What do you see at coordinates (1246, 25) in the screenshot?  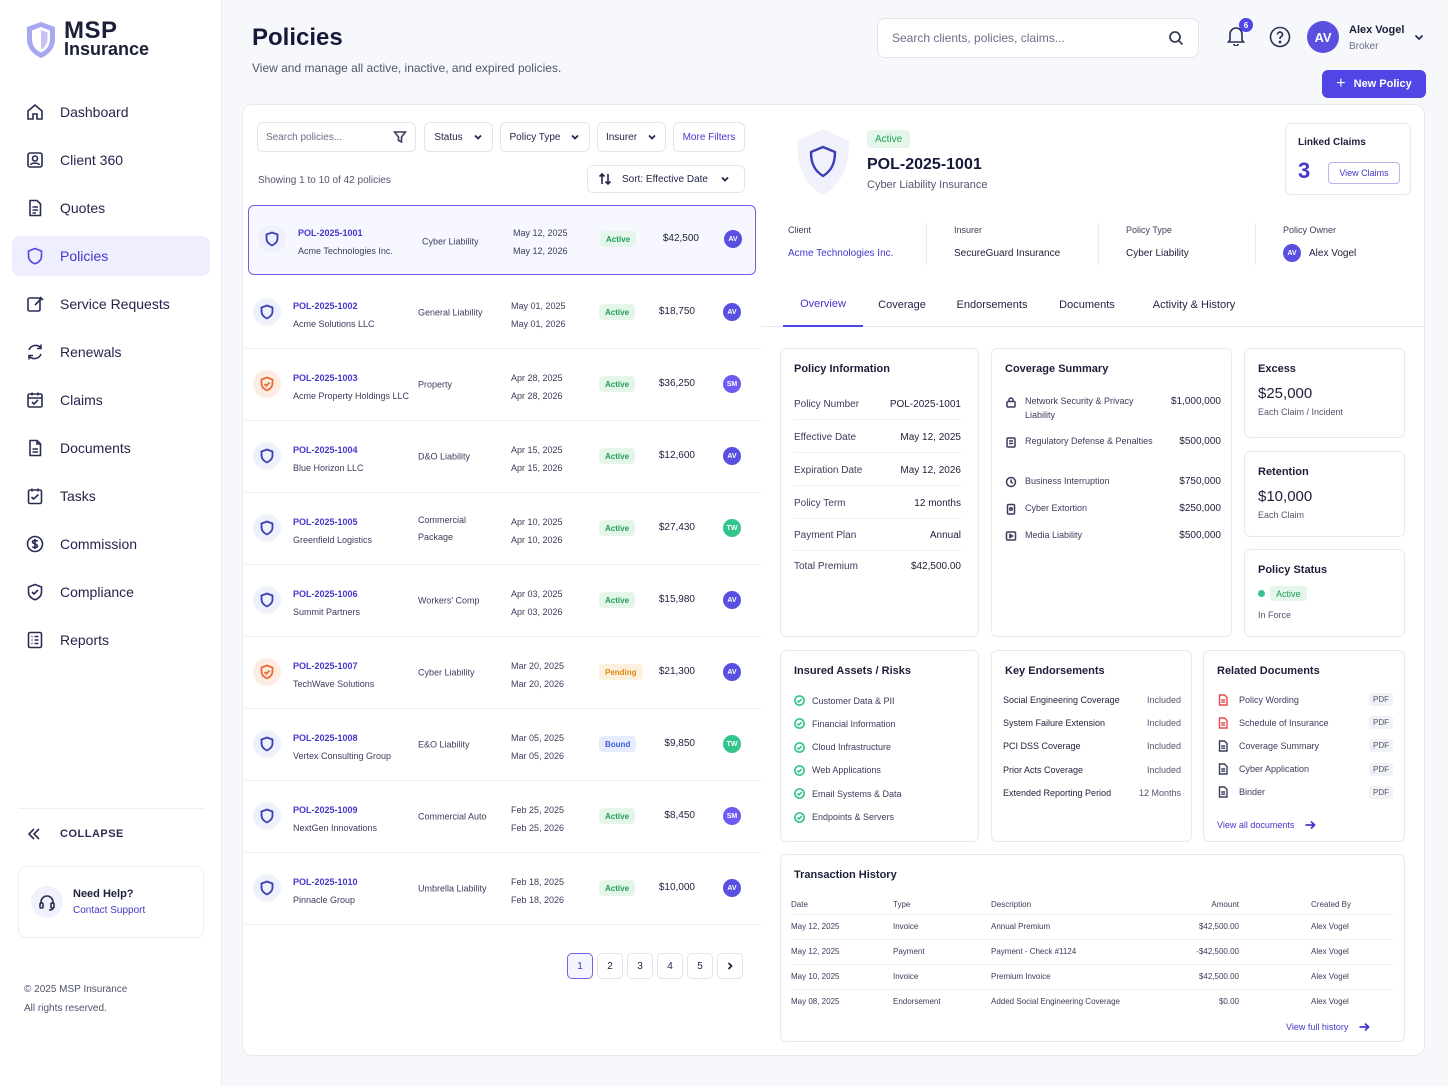 I see `notification-badge: 6` at bounding box center [1246, 25].